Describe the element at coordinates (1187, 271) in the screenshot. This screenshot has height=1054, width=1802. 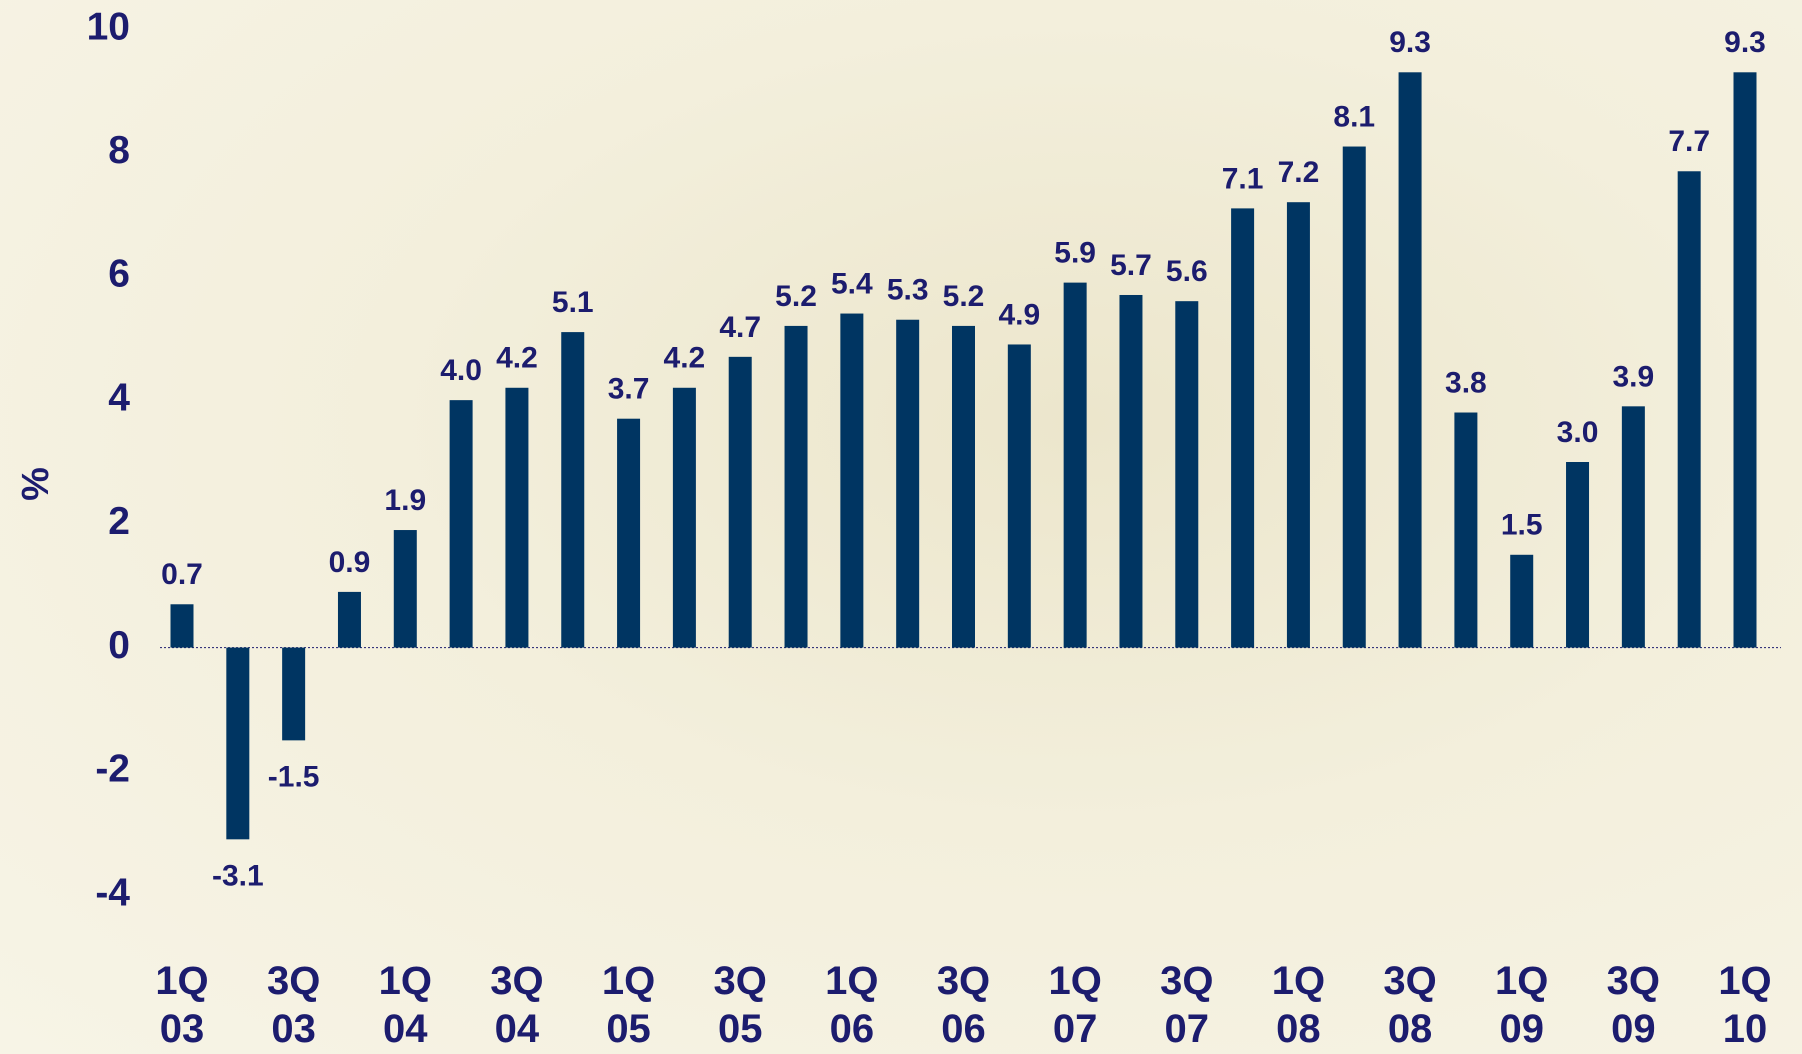
I see `value-label: 5.6` at that location.